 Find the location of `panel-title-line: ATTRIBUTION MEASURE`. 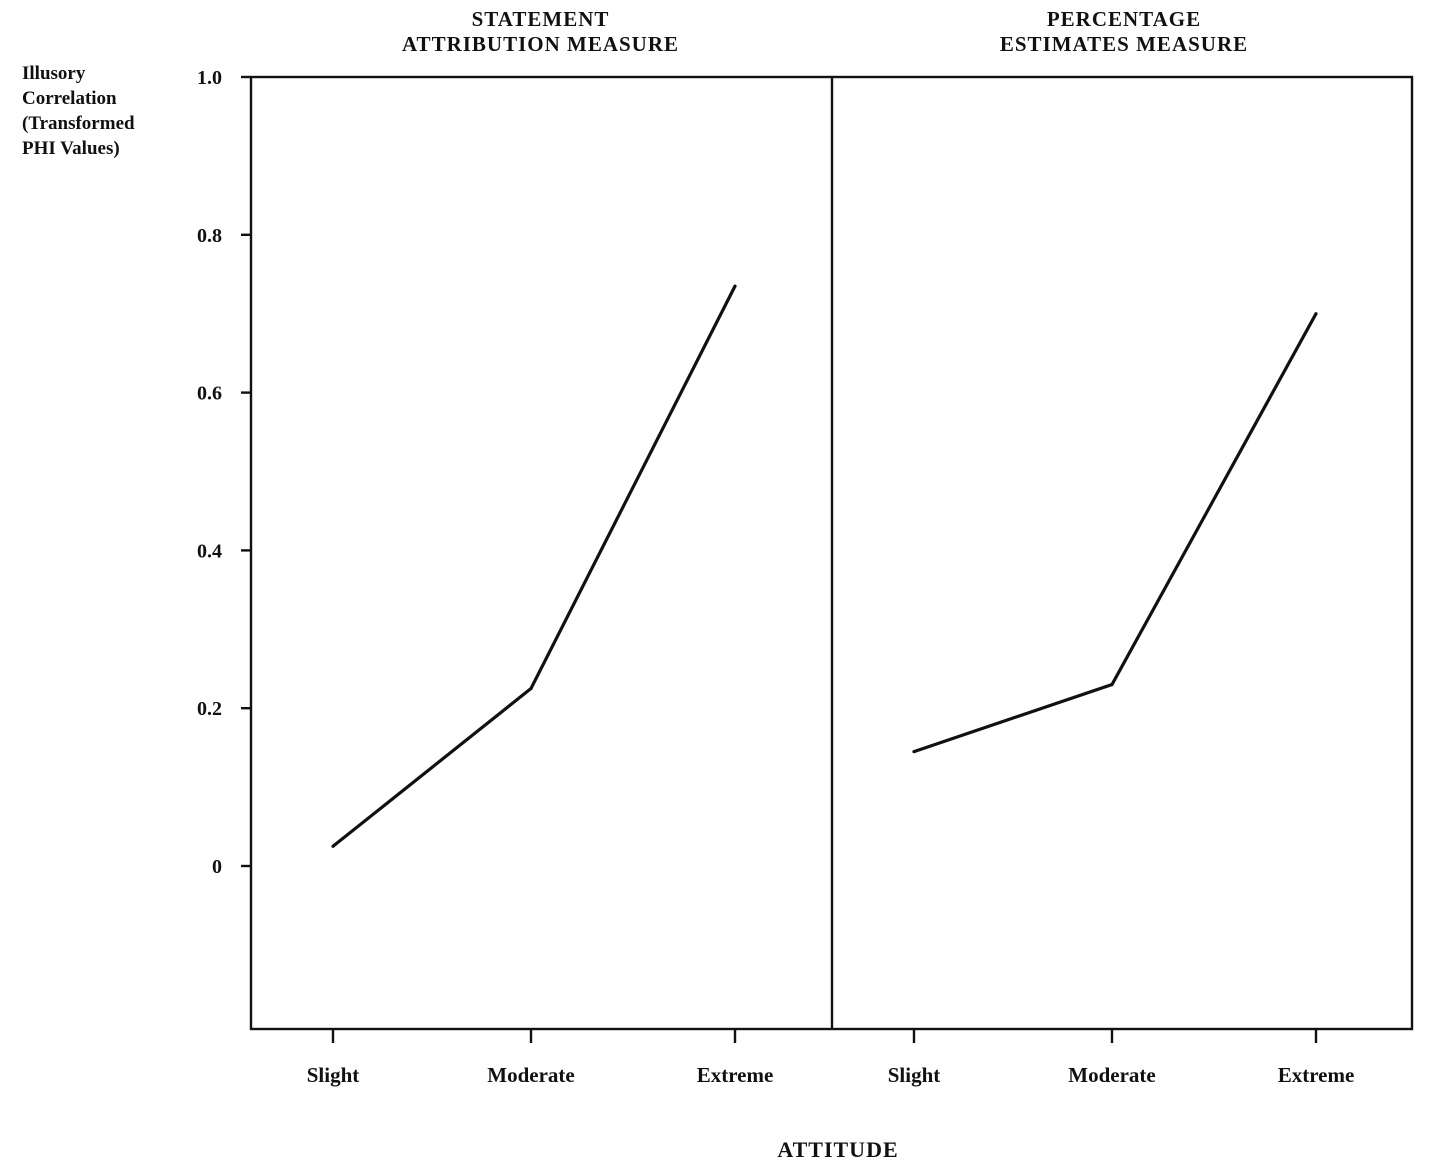

panel-title-line: ATTRIBUTION MEASURE is located at coordinates (540, 44).